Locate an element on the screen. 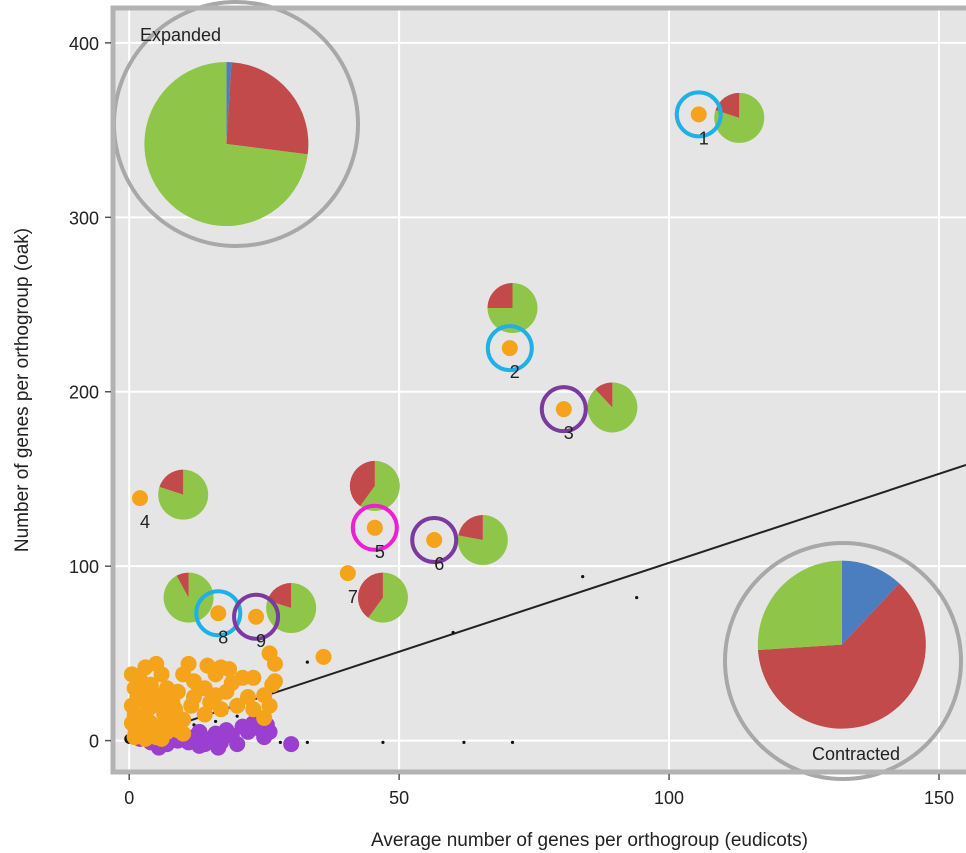 The height and width of the screenshot is (853, 966). point-label-1: 1 is located at coordinates (704, 138).